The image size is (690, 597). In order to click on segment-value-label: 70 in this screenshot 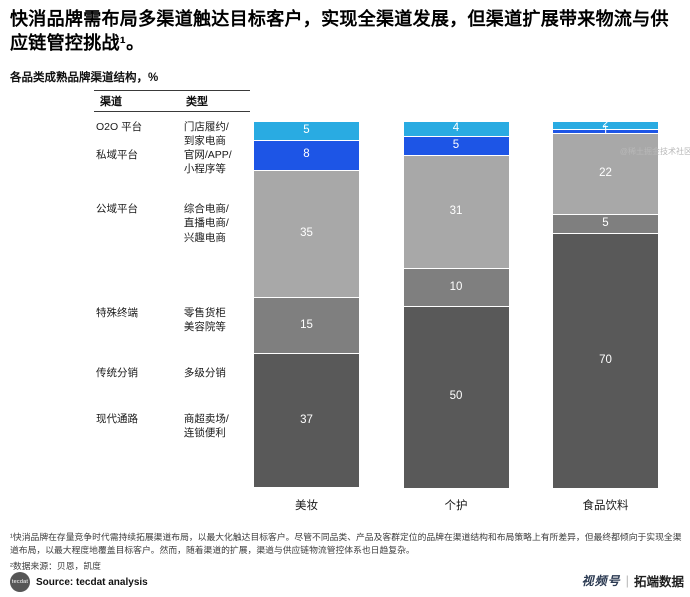, I will do `click(605, 360)`.